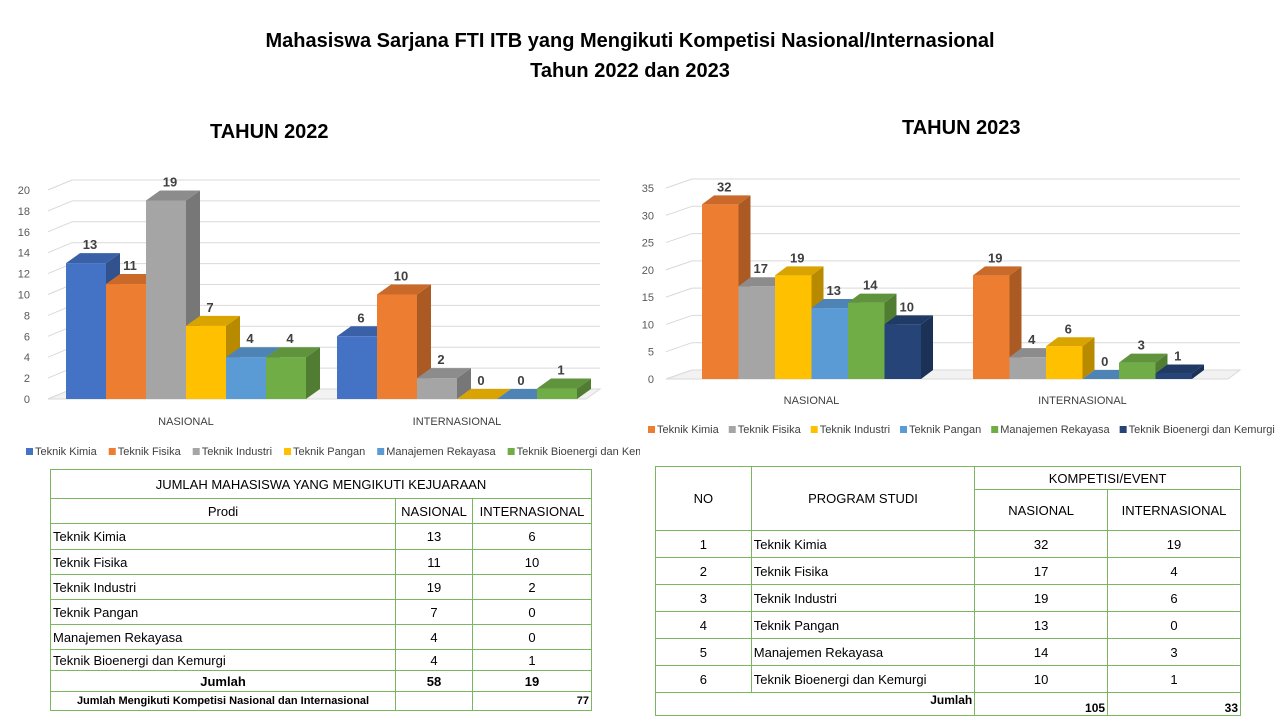 This screenshot has height=720, width=1280. Describe the element at coordinates (1174, 544) in the screenshot. I see `internasional-cell: 19` at that location.